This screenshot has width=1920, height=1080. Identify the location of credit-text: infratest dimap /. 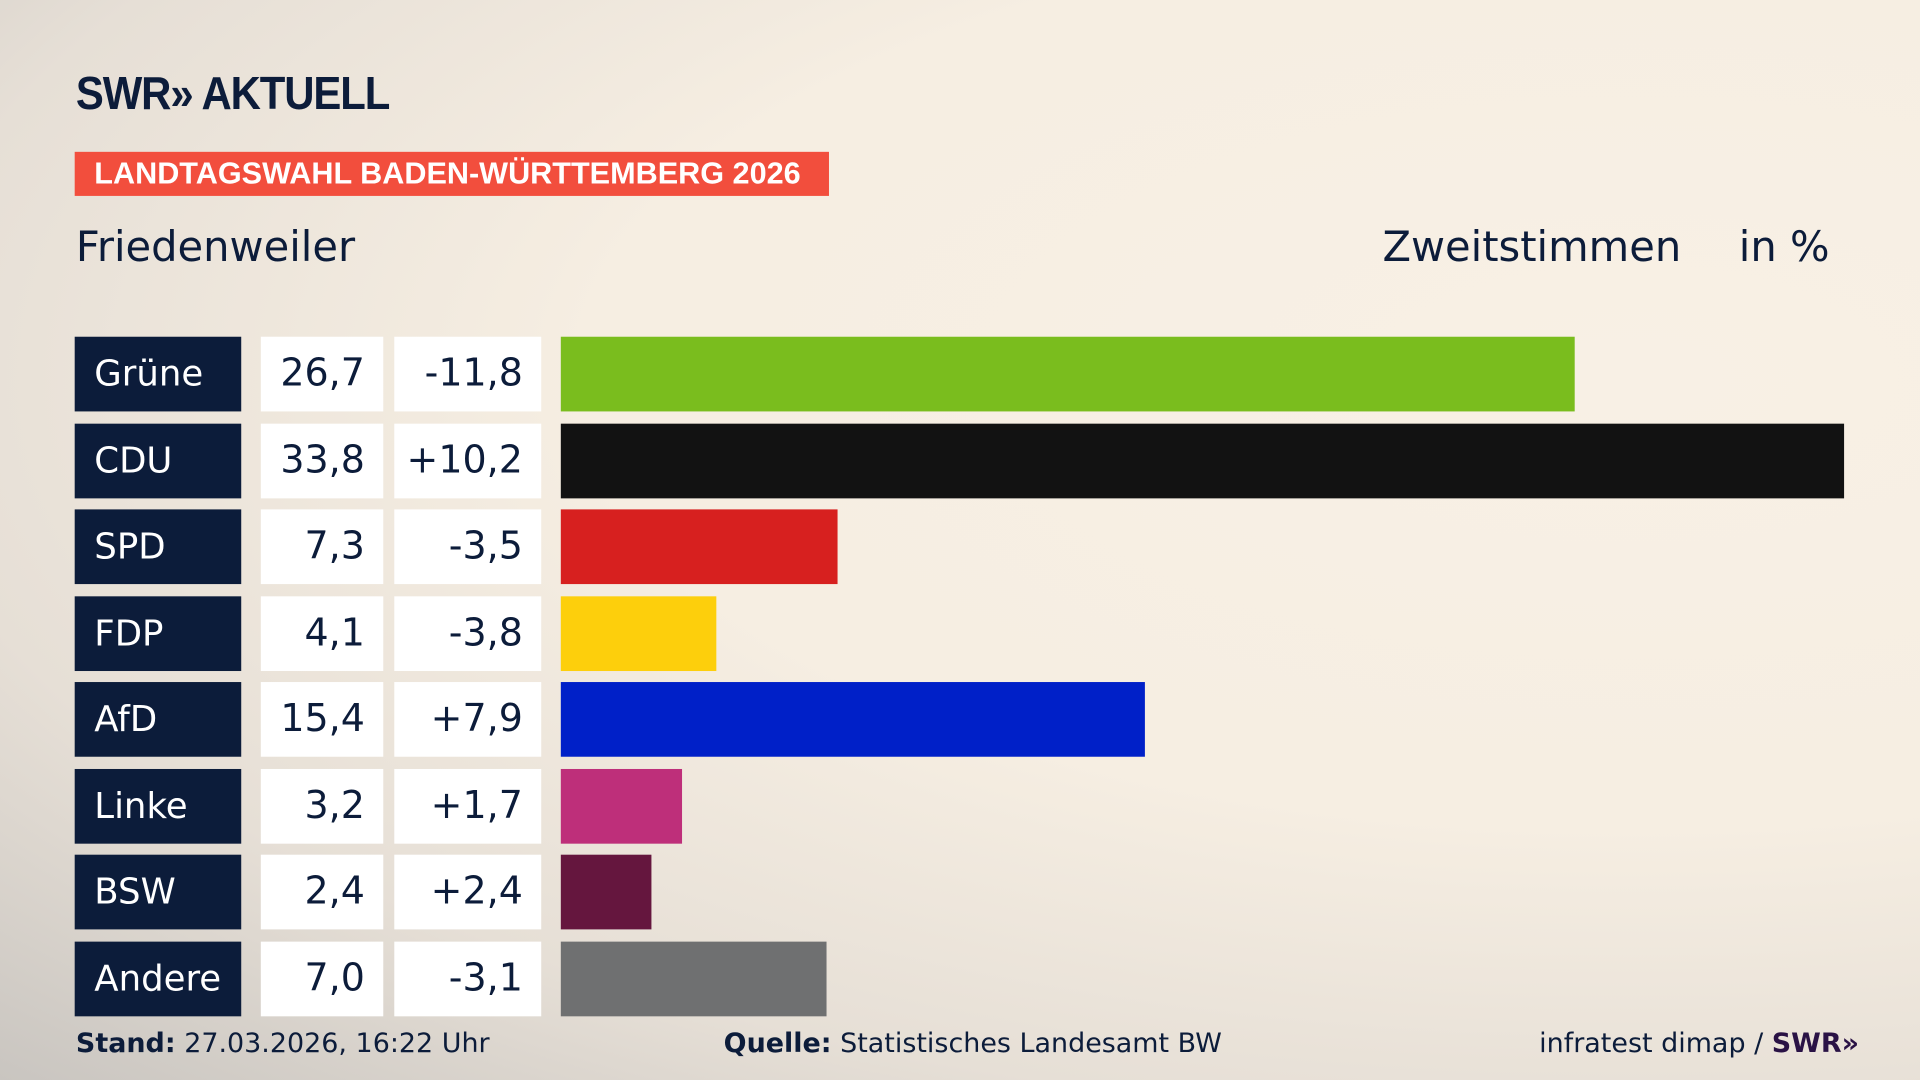
(1651, 1044).